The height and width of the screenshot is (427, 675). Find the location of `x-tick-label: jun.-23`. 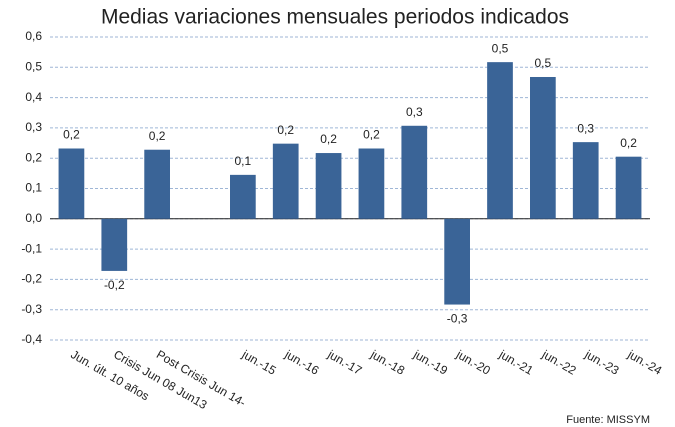

x-tick-label: jun.-23 is located at coordinates (602, 362).